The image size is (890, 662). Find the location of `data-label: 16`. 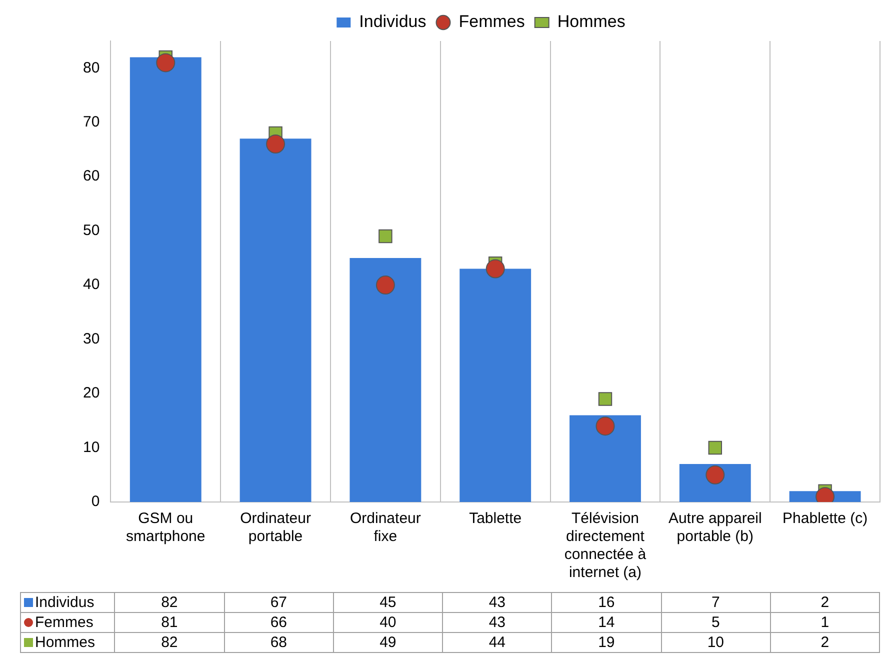

data-label: 16 is located at coordinates (607, 602).